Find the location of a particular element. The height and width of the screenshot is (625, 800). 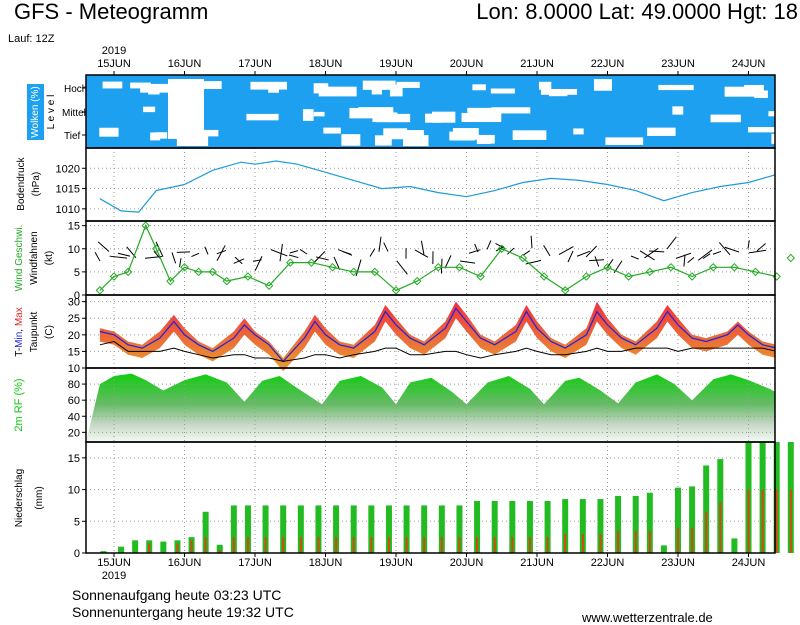

website-link: www.wetterzentrale.de is located at coordinates (647, 617).